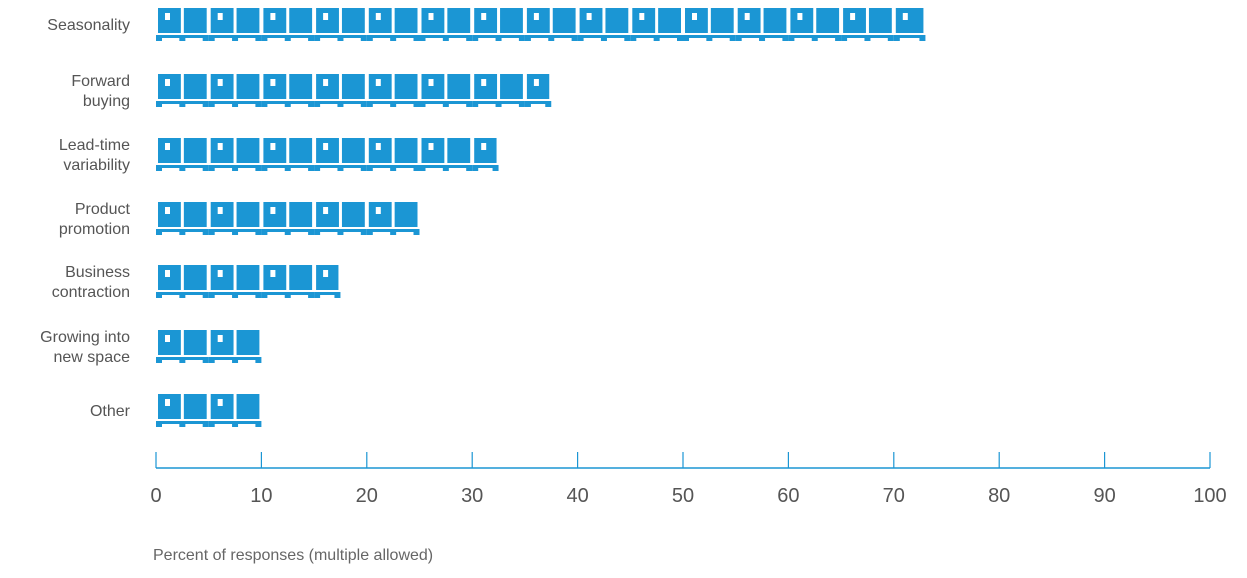 The width and height of the screenshot is (1247, 578). What do you see at coordinates (894, 496) in the screenshot?
I see `x-tick-label: 70` at bounding box center [894, 496].